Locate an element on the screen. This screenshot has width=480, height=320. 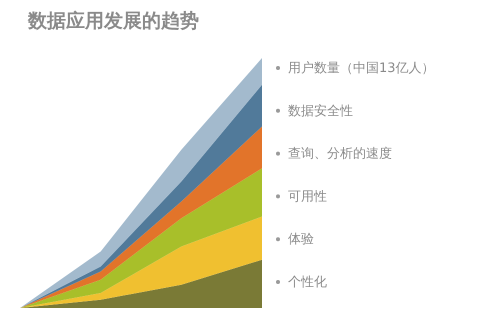
series-label: 数据安全性 is located at coordinates (320, 110).